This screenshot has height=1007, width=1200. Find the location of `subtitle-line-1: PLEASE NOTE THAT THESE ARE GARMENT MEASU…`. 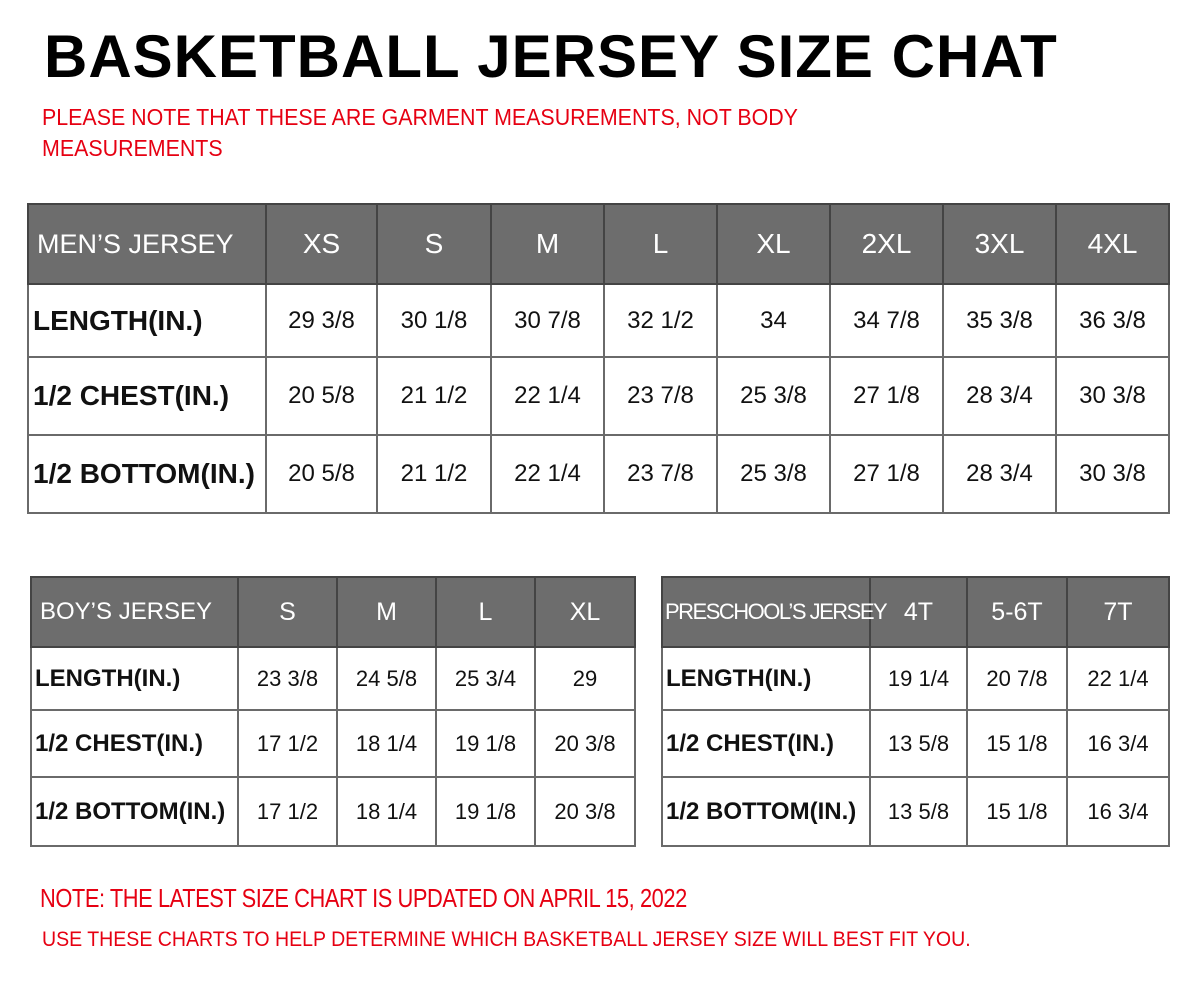

subtitle-line-1: PLEASE NOTE THAT THESE ARE GARMENT MEASU… is located at coordinates (420, 117).